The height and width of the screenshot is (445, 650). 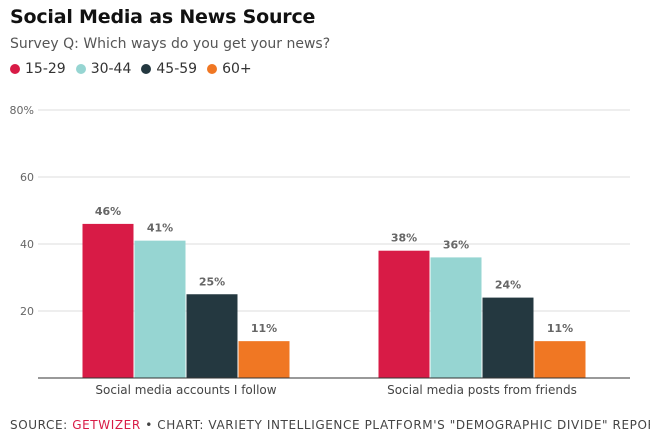 I want to click on data-label-60+-cat1: 11%, so click(x=560, y=328).